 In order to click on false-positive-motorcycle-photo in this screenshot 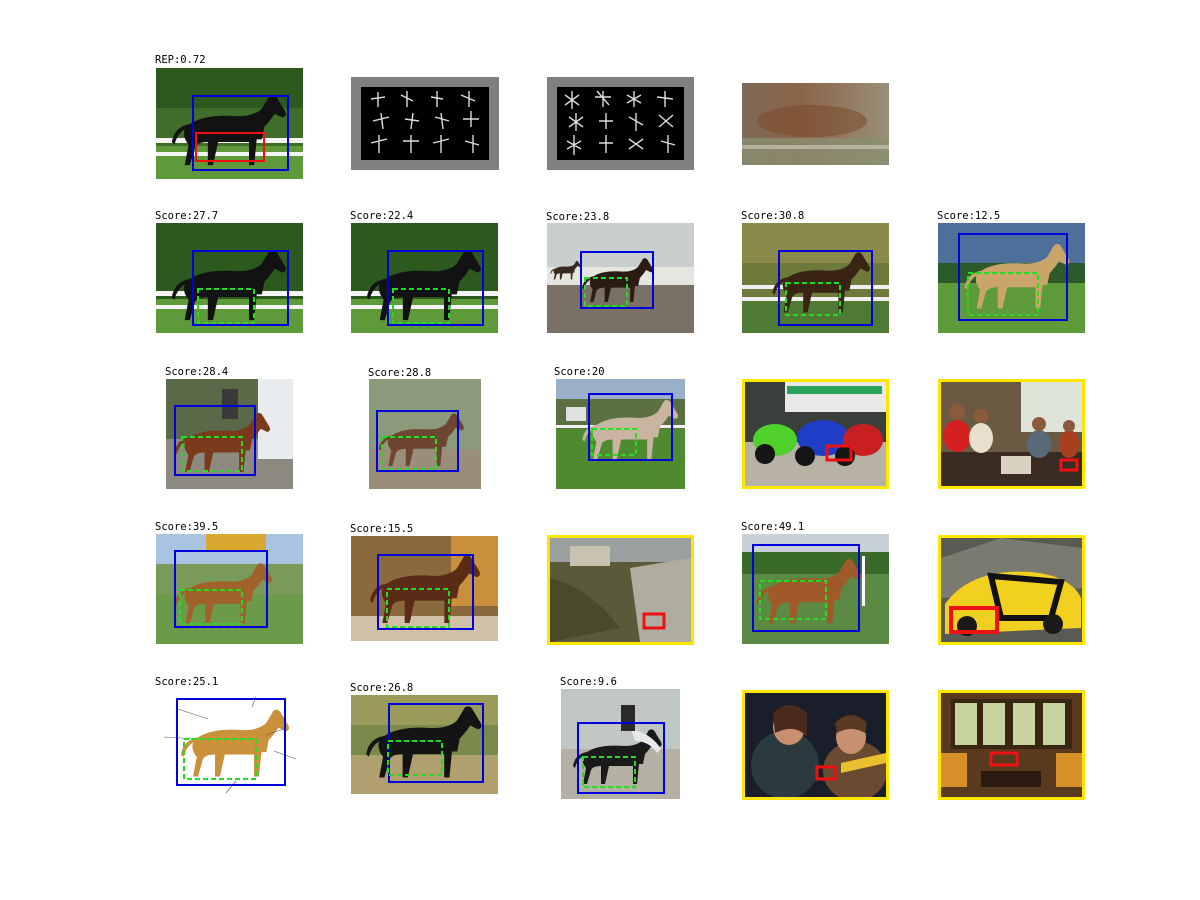, I will do `click(815, 434)`.